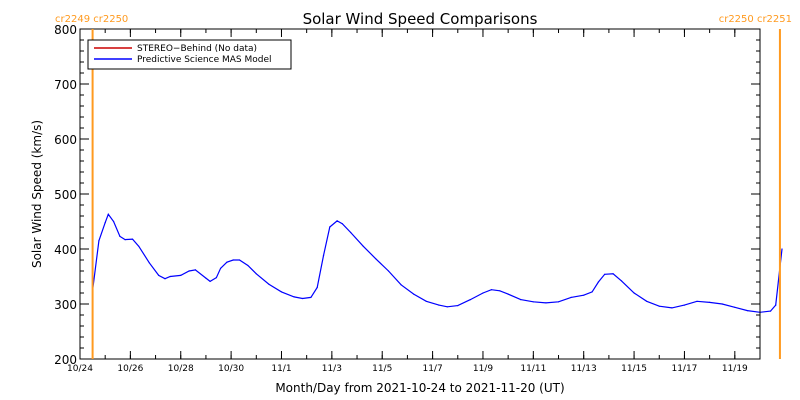 The width and height of the screenshot is (800, 400). What do you see at coordinates (37, 194) in the screenshot?
I see `y-axis-label: Solar Wind Speed (km/s)` at bounding box center [37, 194].